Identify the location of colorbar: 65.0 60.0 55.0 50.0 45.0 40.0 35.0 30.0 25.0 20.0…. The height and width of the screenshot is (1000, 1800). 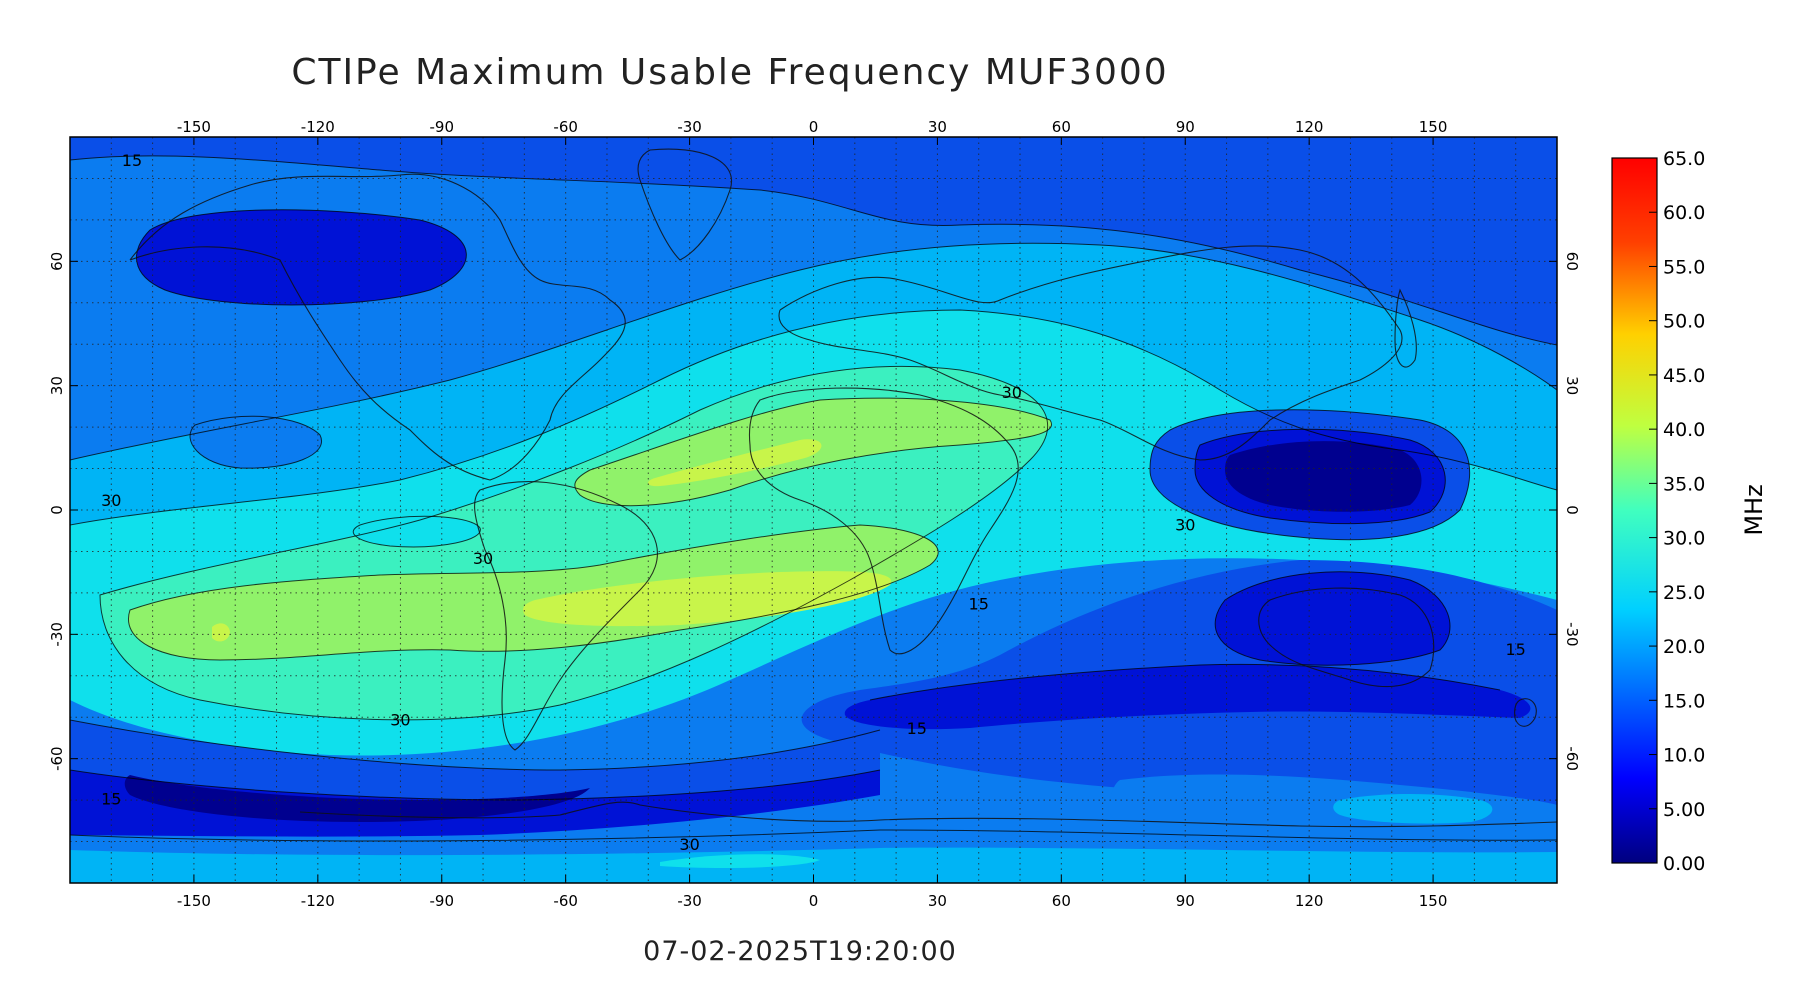
(1689, 511).